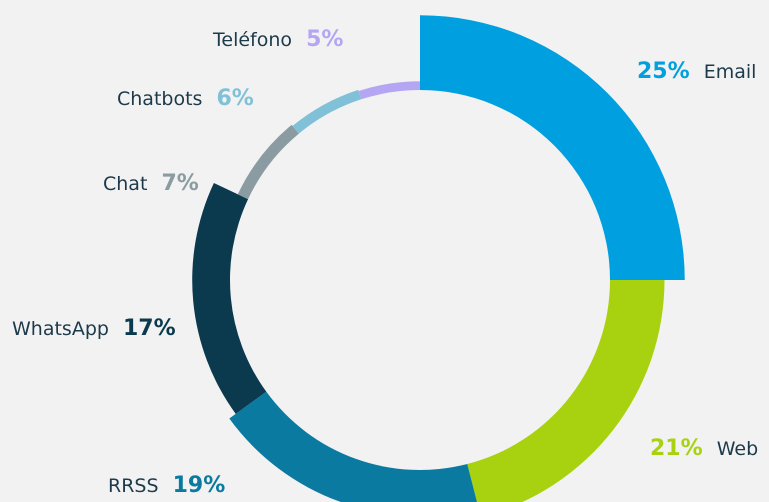  What do you see at coordinates (704, 448) in the screenshot?
I see `segment-label: 21% Web` at bounding box center [704, 448].